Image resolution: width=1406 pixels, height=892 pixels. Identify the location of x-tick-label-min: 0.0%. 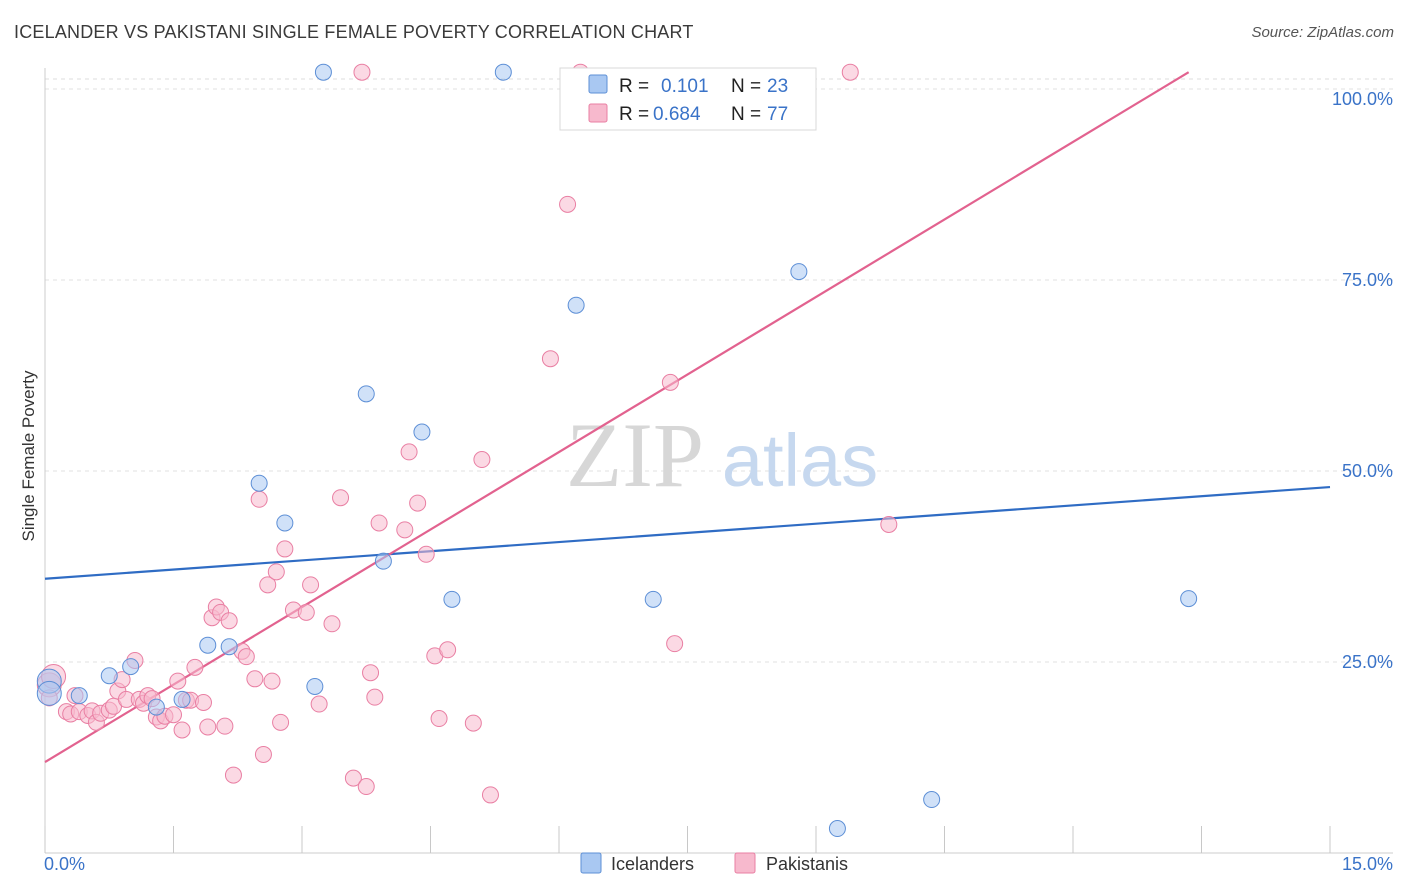
(64, 864).